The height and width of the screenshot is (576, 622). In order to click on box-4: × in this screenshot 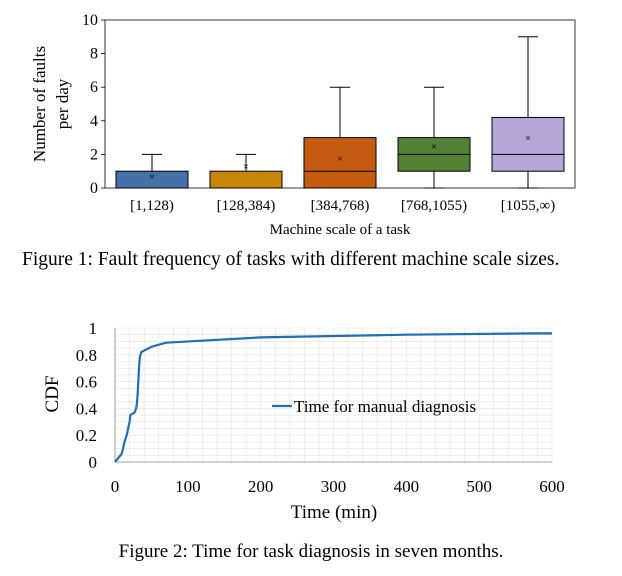, I will do `click(528, 112)`.